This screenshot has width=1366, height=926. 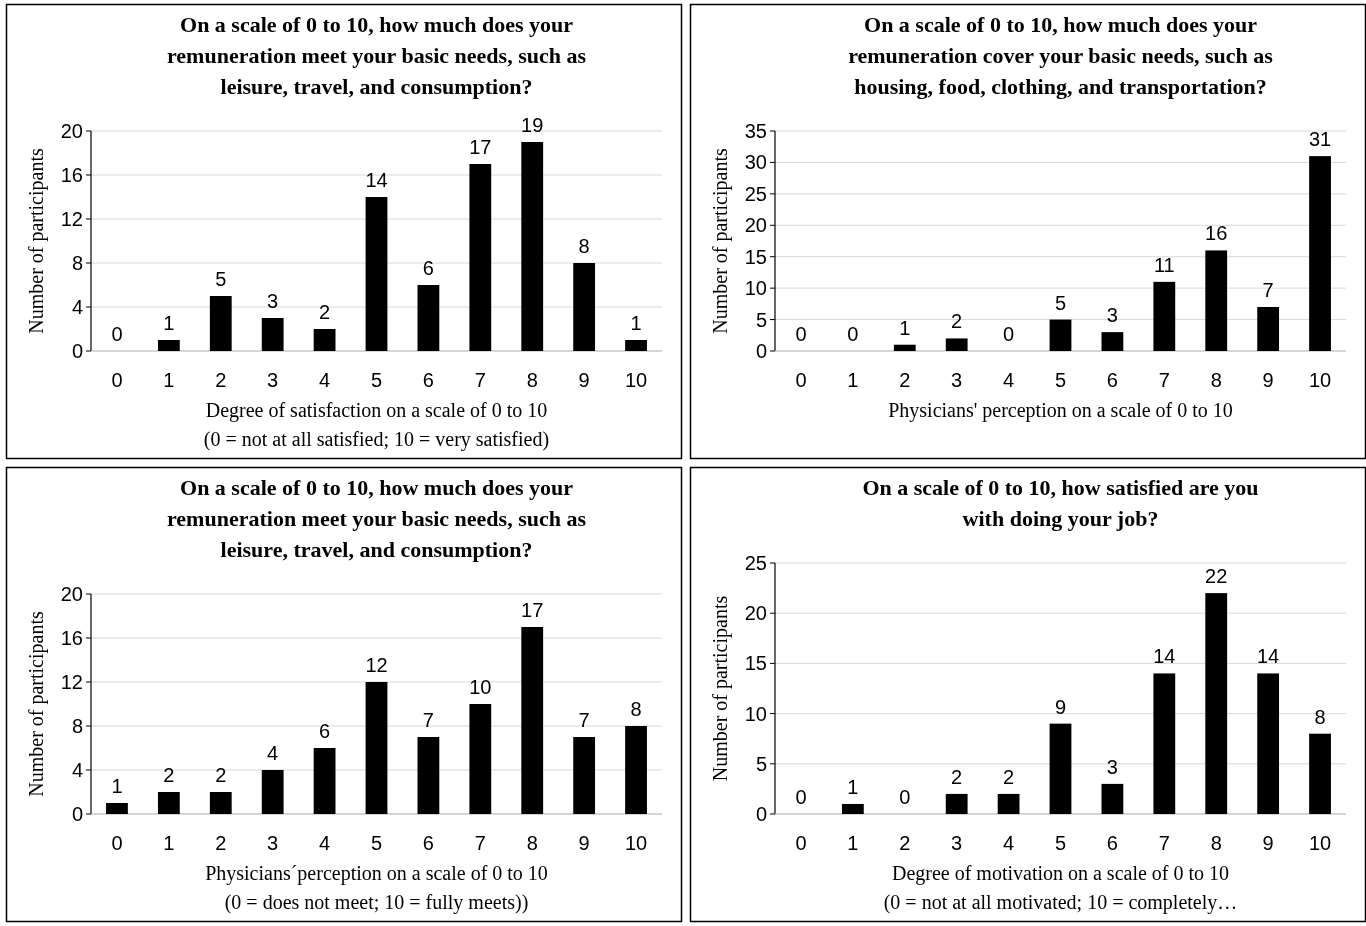 What do you see at coordinates (761, 319) in the screenshot?
I see `y-tick-label: 5` at bounding box center [761, 319].